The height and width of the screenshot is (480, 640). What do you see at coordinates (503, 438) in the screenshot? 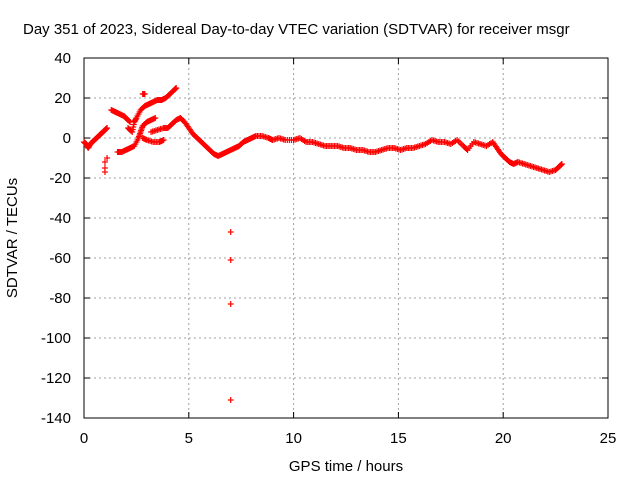
I see `x-tick-label: 20` at bounding box center [503, 438].